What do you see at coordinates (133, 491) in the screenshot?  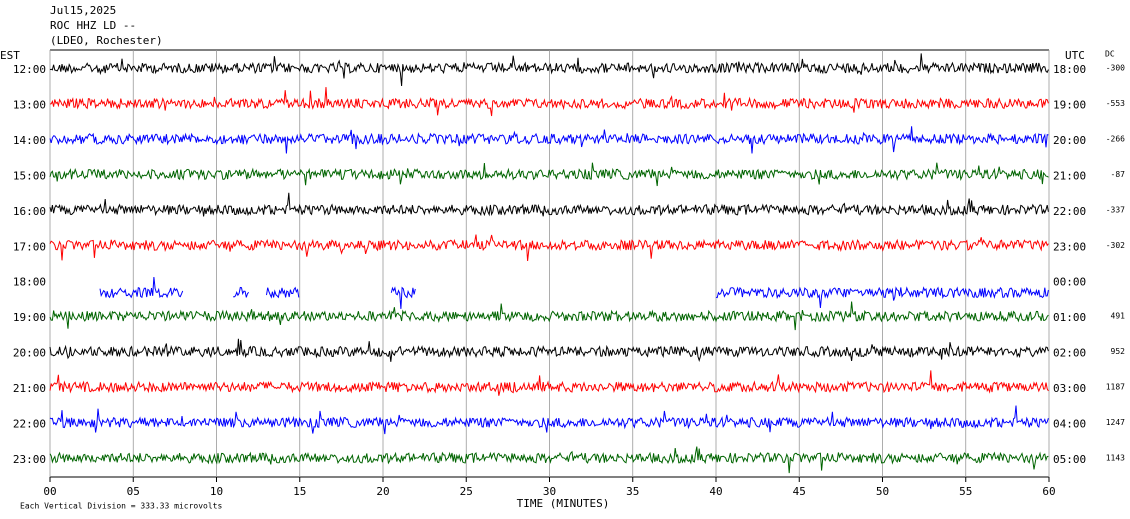 I see `x-tick-label: 05` at bounding box center [133, 491].